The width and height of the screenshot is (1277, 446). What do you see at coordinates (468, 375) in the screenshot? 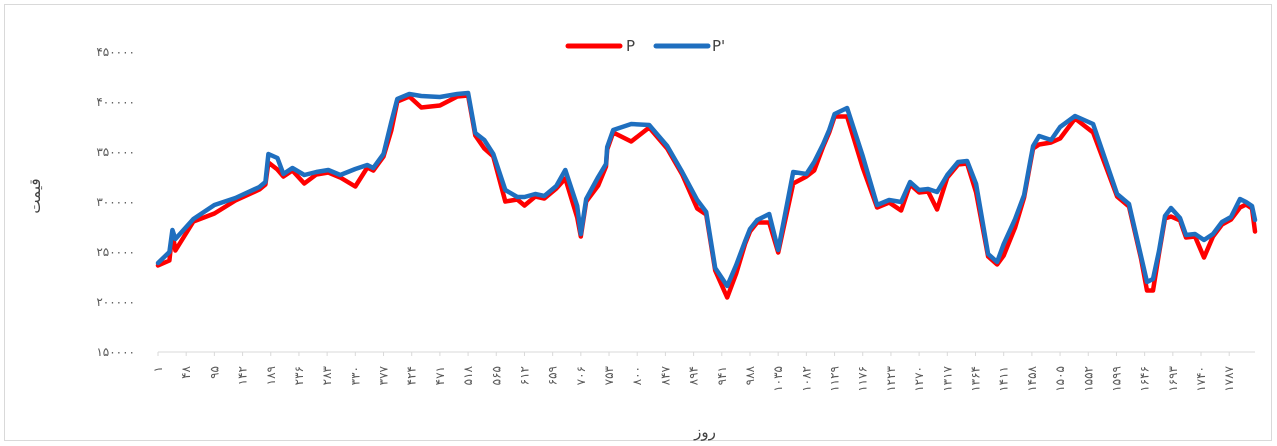
I see `x-tick-label: ۵۱۸` at bounding box center [468, 375].